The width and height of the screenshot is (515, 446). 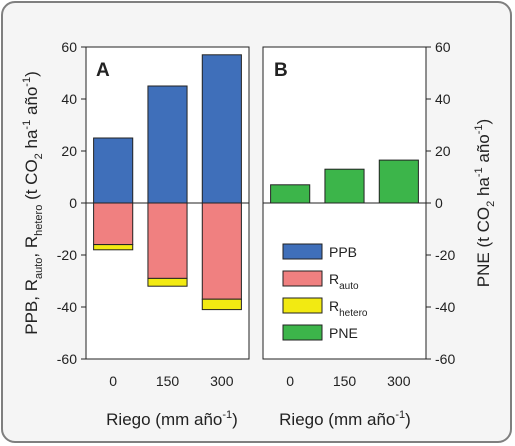 What do you see at coordinates (485, 203) in the screenshot?
I see `y-axis-title-right: PNE (t CO2 ha-1 año-1)` at bounding box center [485, 203].